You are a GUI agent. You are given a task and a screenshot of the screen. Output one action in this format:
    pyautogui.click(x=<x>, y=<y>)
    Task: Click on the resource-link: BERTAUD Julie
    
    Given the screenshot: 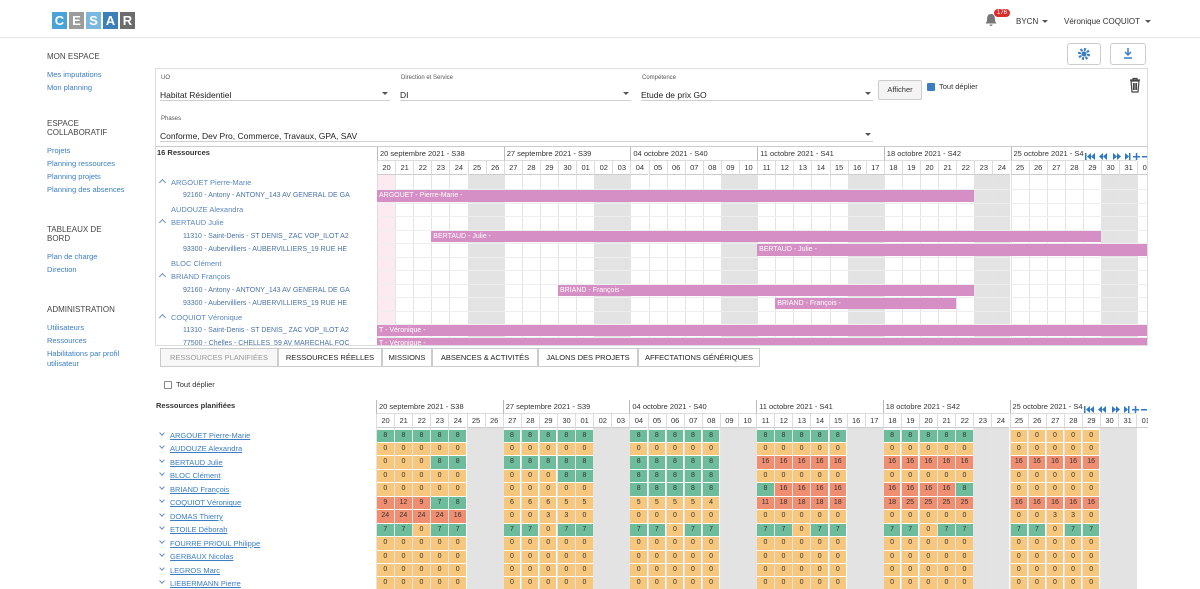 What is the action you would take?
    pyautogui.click(x=196, y=462)
    